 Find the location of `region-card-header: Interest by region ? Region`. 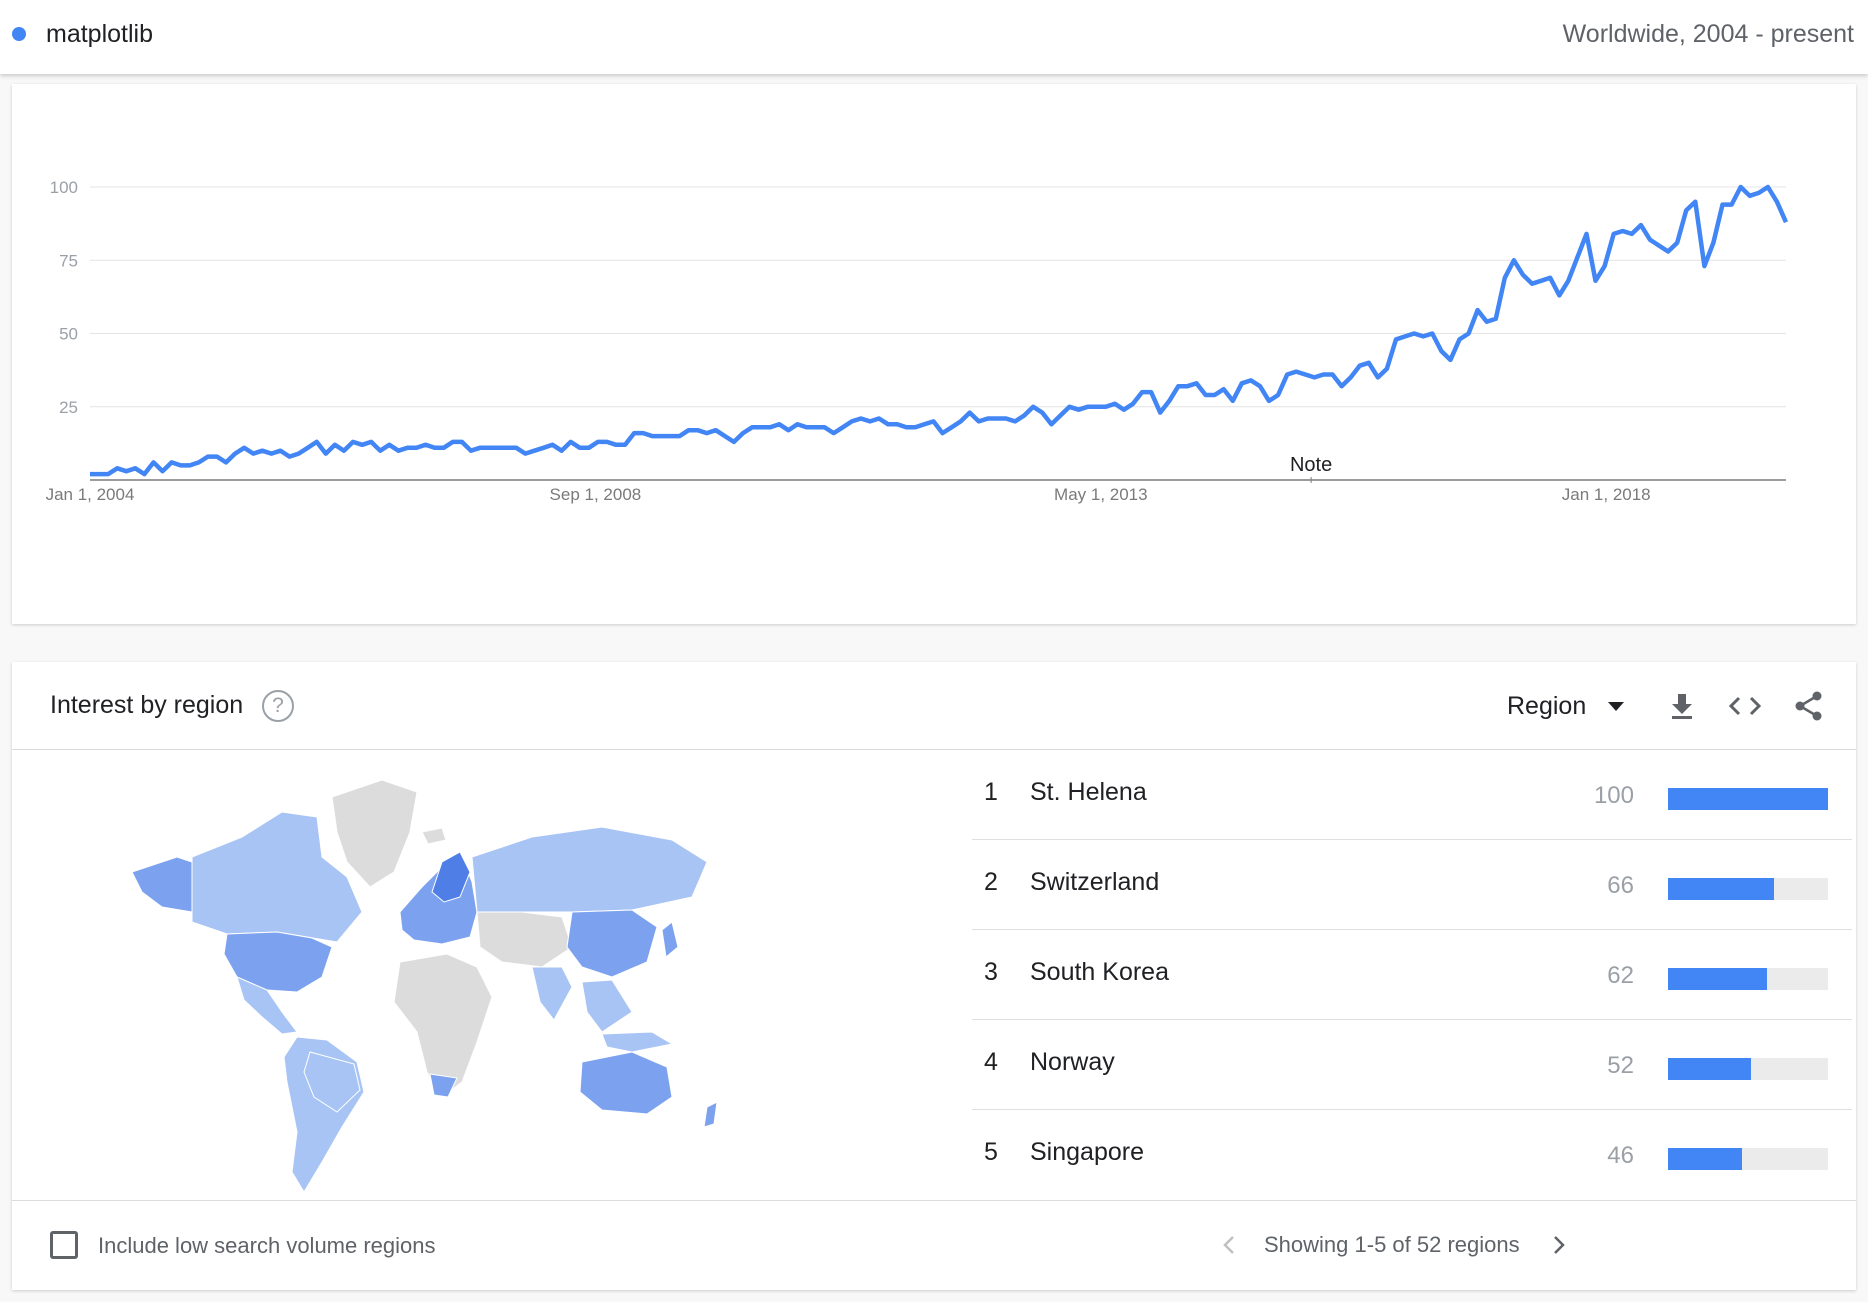

region-card-header: Interest by region ? Region is located at coordinates (934, 706).